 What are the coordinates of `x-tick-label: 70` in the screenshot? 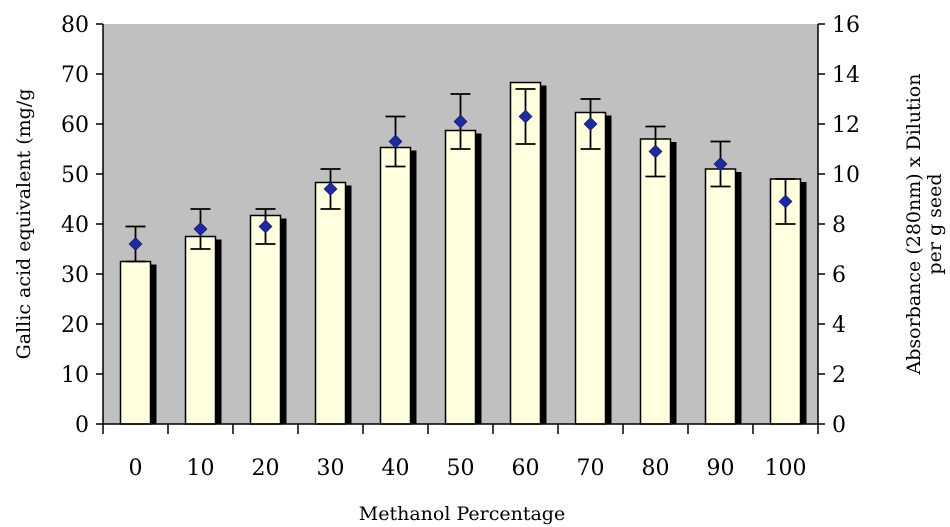 It's located at (591, 468).